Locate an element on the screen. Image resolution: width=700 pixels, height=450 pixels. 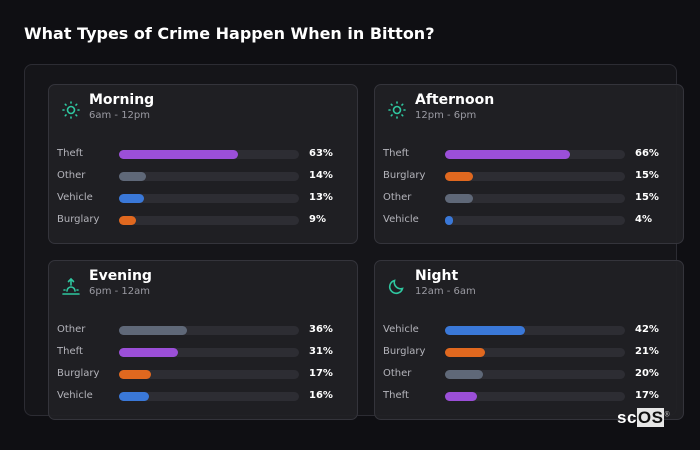
crime-row: Other 15% is located at coordinates (533, 198).